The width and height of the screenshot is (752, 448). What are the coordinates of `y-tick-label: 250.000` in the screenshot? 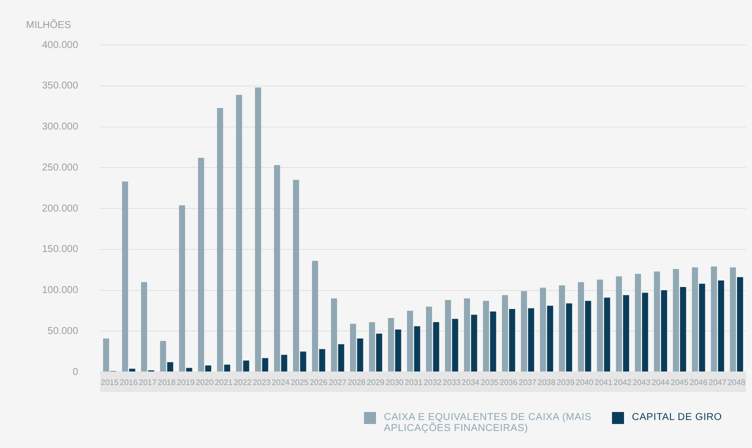 It's located at (60, 168).